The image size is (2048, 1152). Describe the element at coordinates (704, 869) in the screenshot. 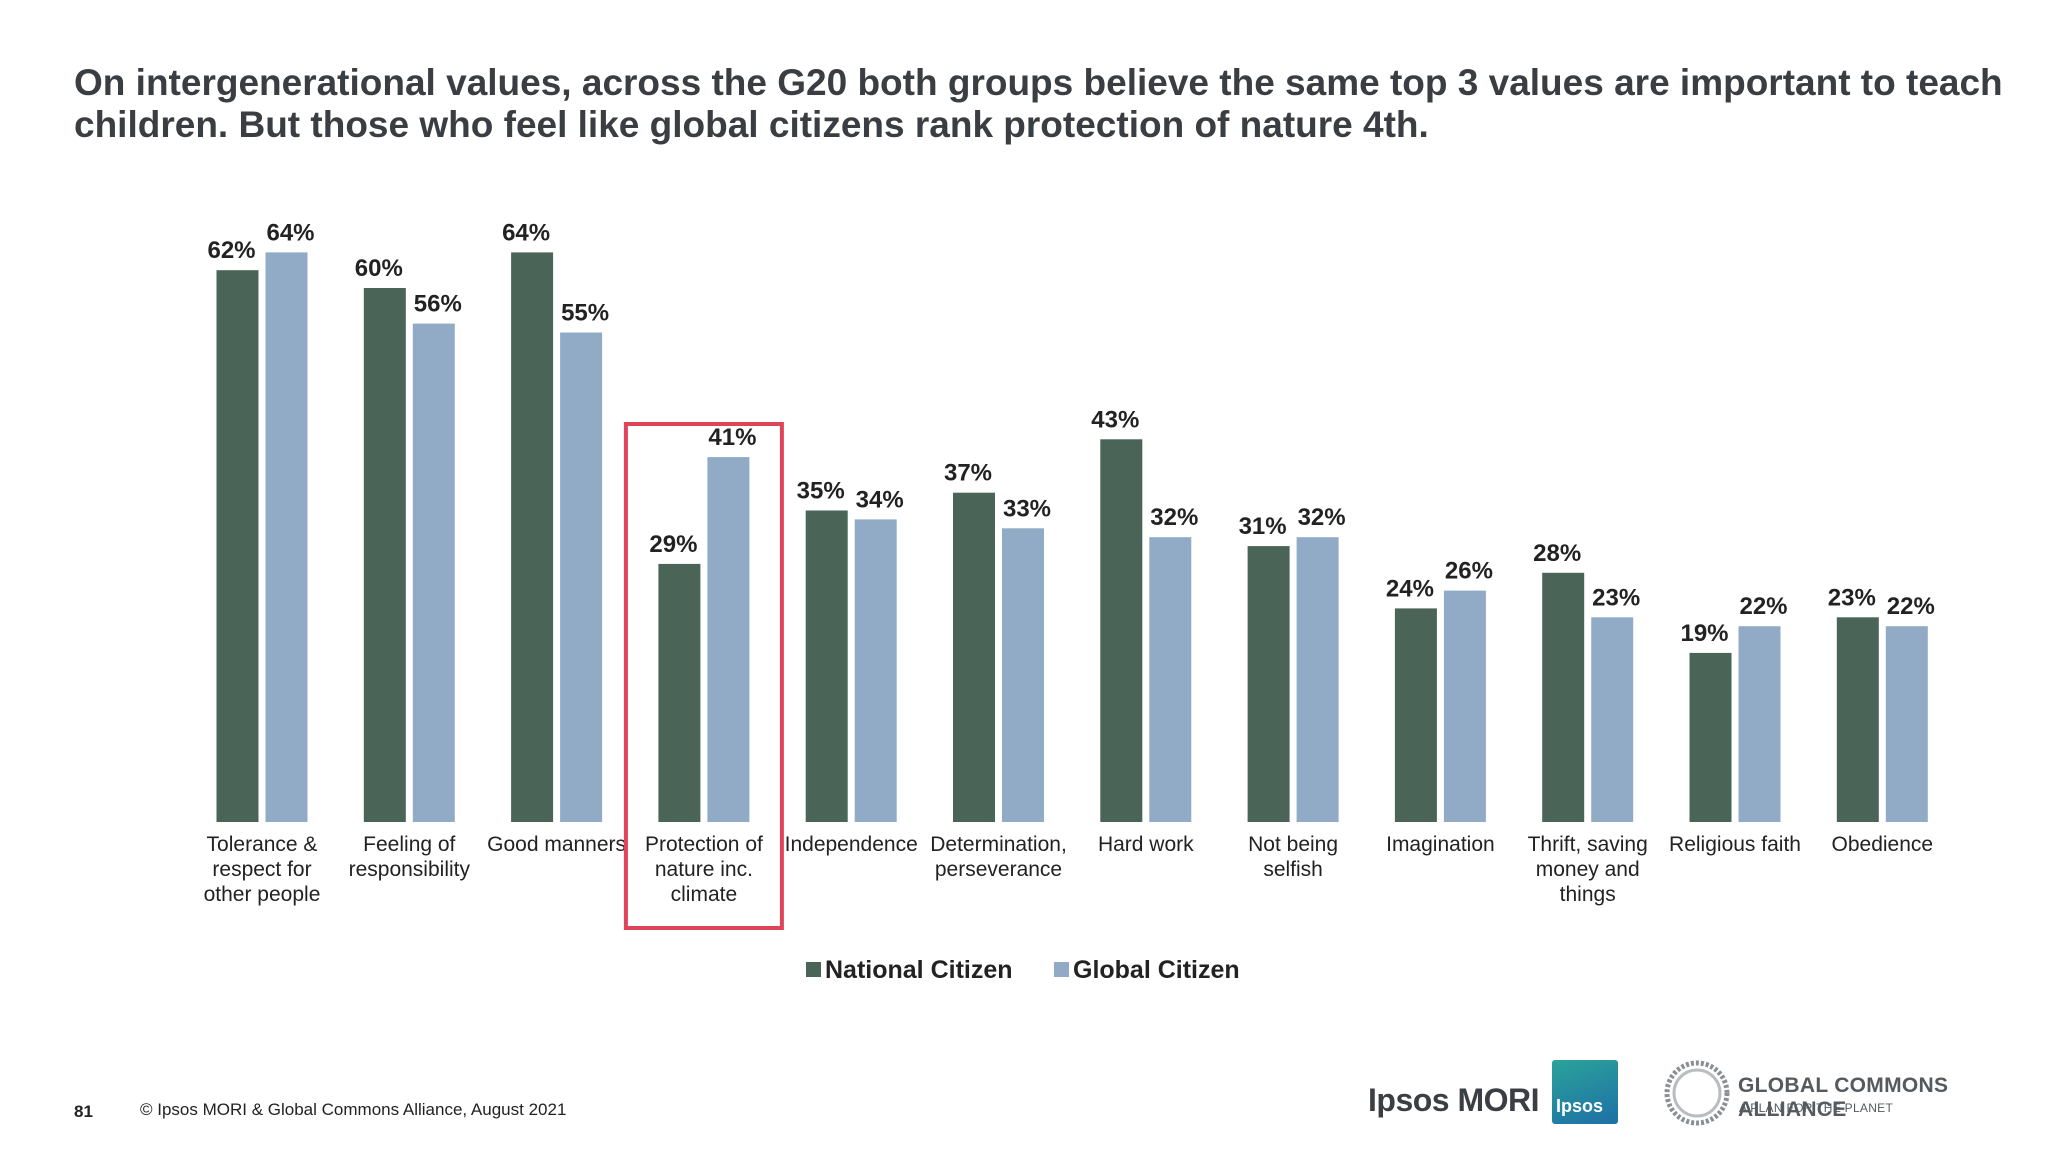

I see `category-label-protection-of-nature-inc-climate: Protection of nature inc. climate` at that location.